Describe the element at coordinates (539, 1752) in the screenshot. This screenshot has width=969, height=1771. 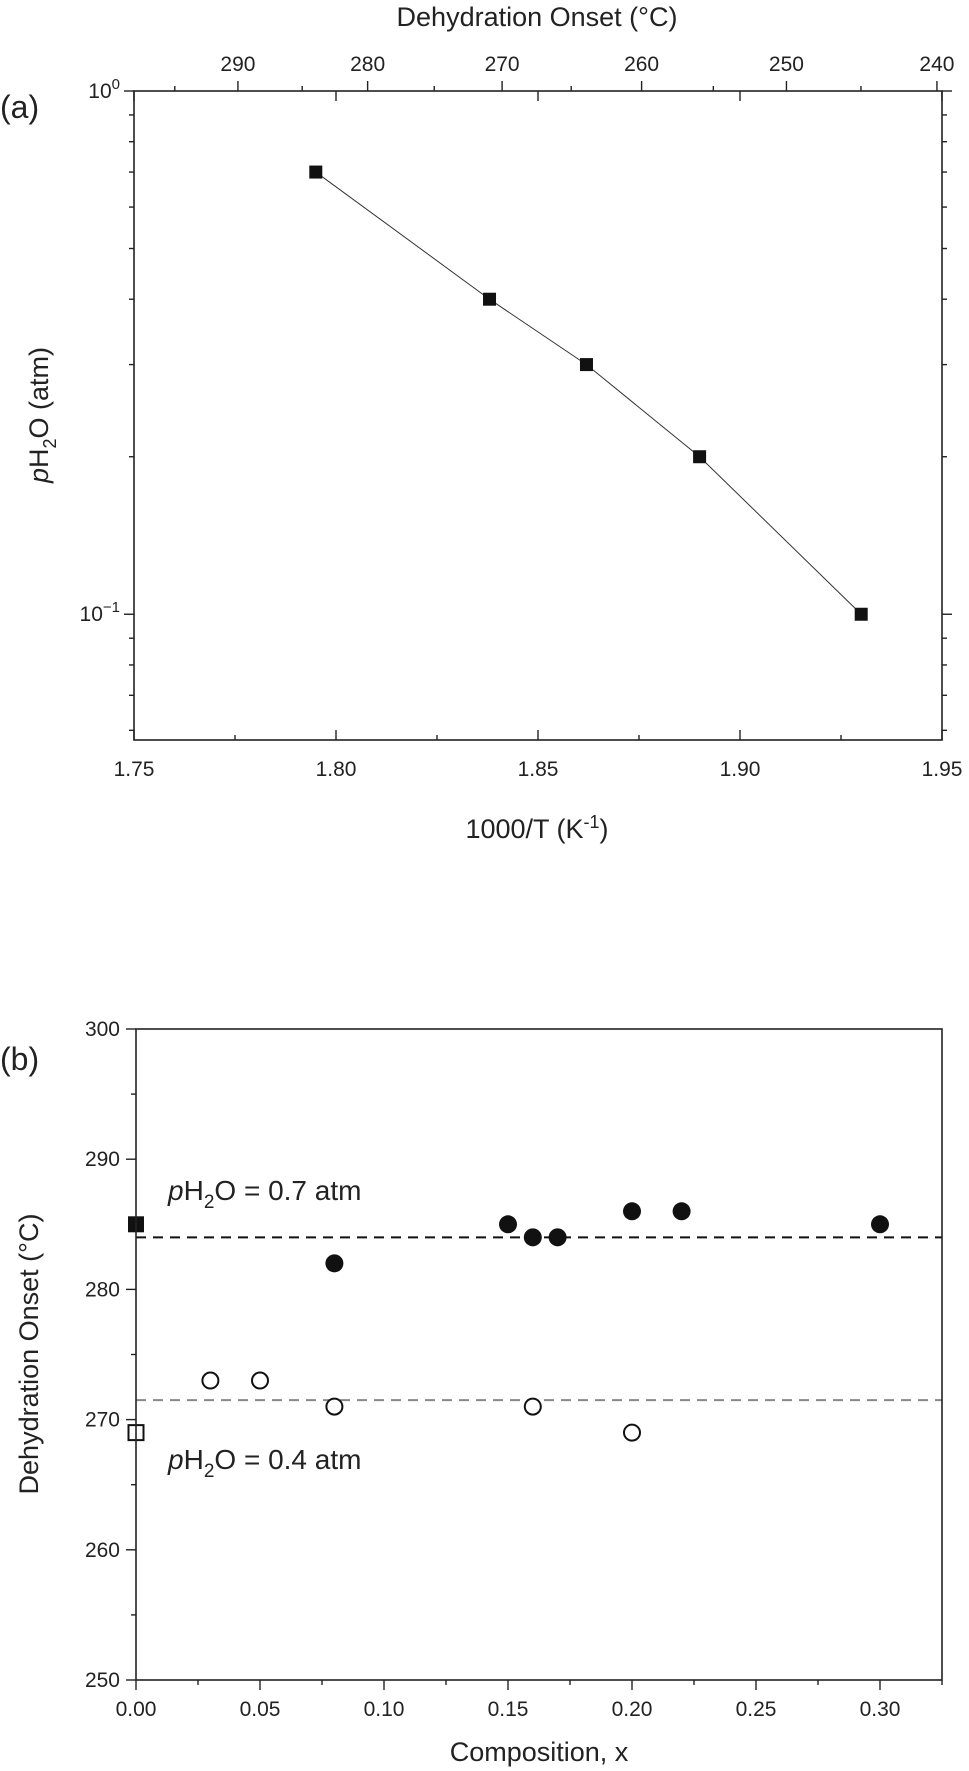
I see `panel-b-x-axis-title: Composition, x` at that location.